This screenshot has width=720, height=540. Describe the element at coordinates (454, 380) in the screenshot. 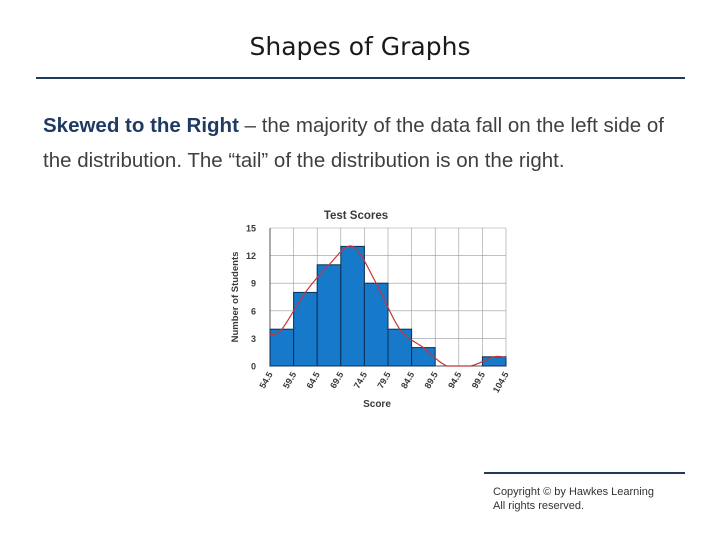

I see `x-tick-label: 94.5` at that location.